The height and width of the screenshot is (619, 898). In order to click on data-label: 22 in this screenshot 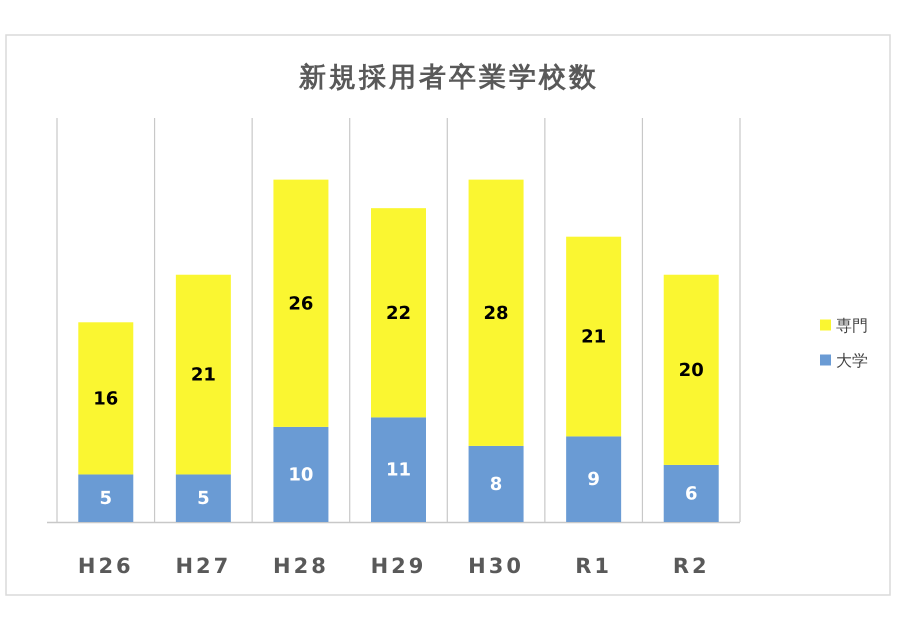, I will do `click(399, 313)`.